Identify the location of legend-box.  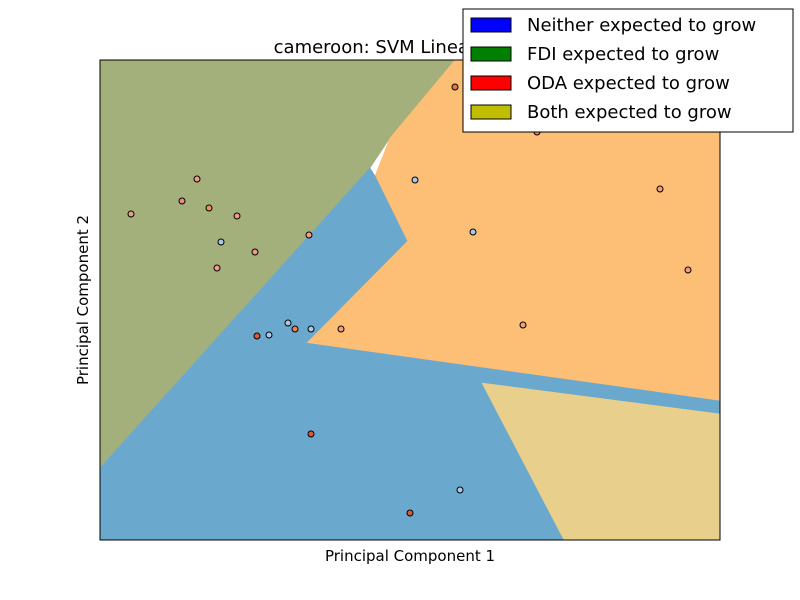
(628, 70).